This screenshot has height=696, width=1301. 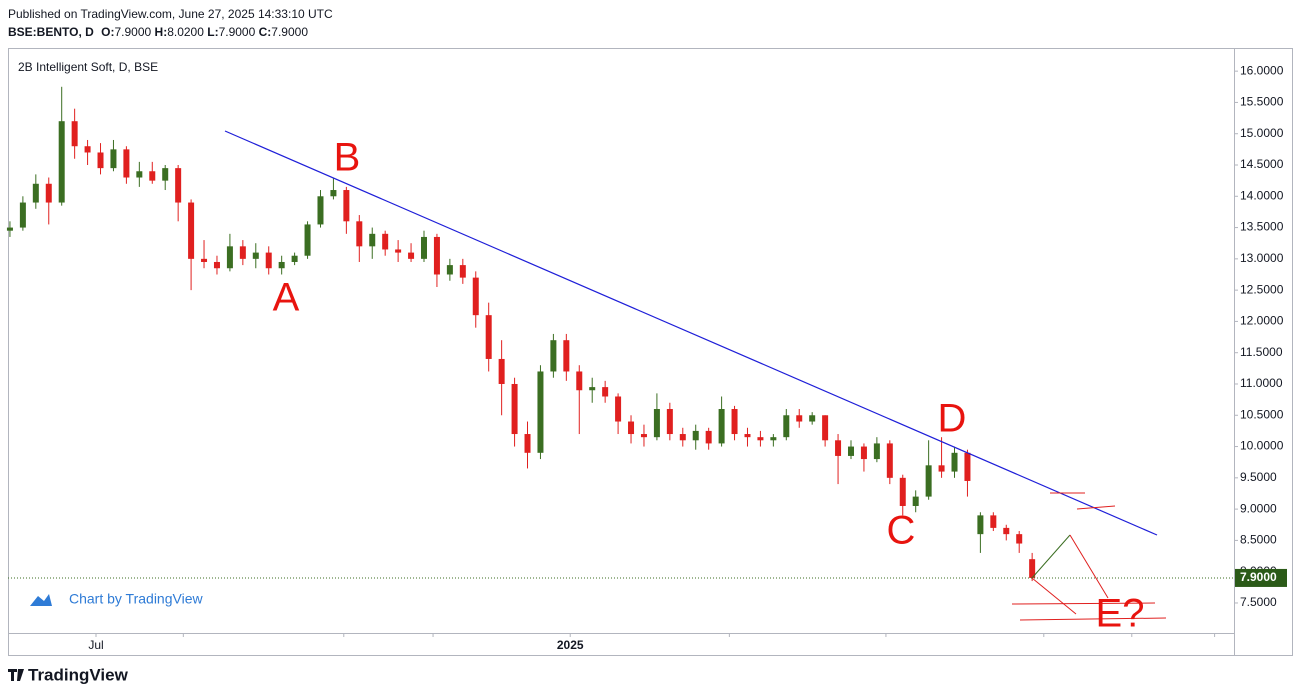 I want to click on y-tick-label: 10.0000, so click(x=1262, y=446).